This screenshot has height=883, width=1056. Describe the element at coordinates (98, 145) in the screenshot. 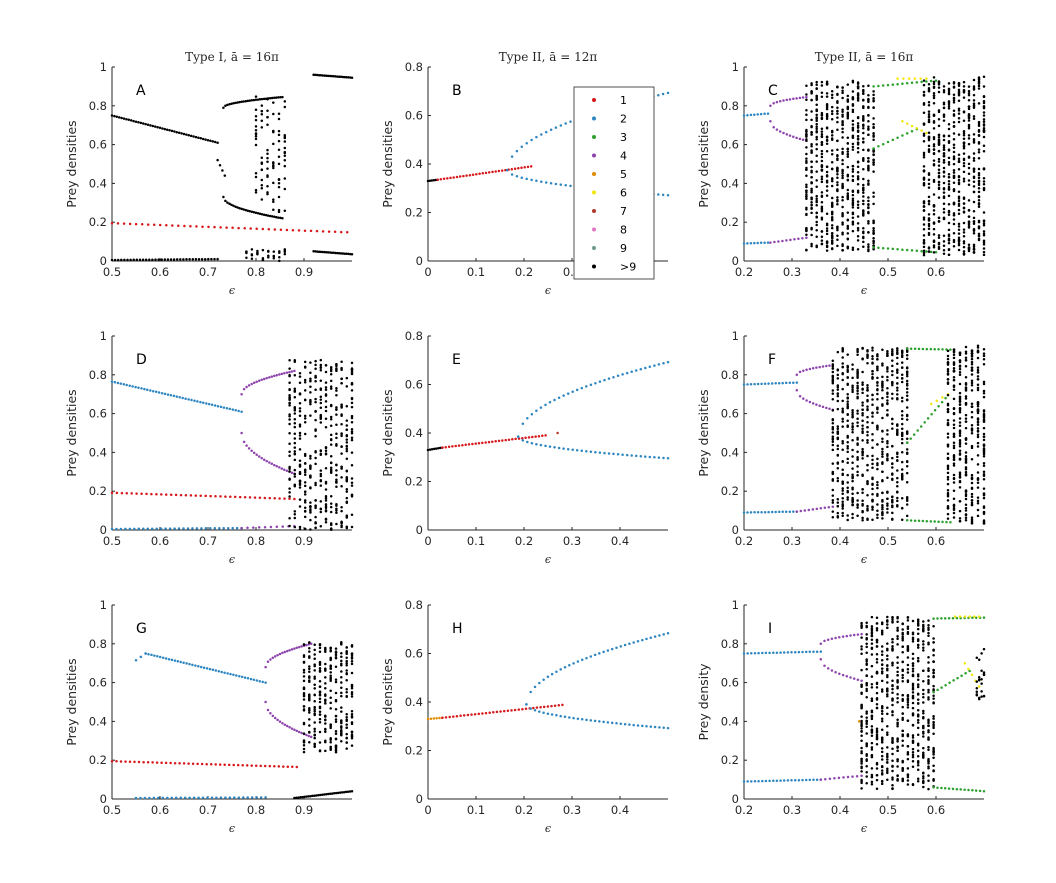

I see `y-tick-label: 0.6` at that location.